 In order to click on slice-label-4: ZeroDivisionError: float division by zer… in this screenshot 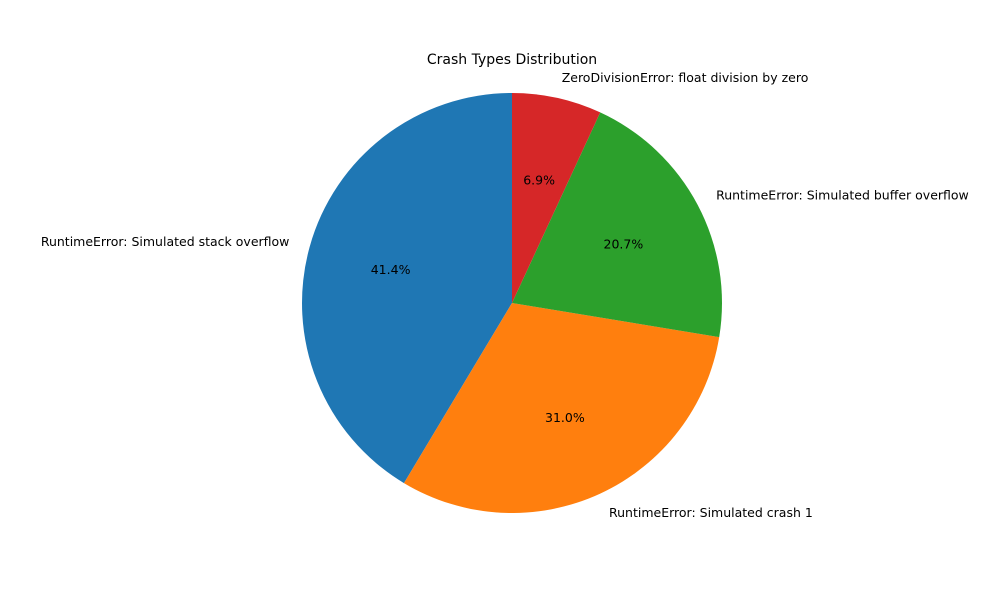, I will do `click(685, 77)`.